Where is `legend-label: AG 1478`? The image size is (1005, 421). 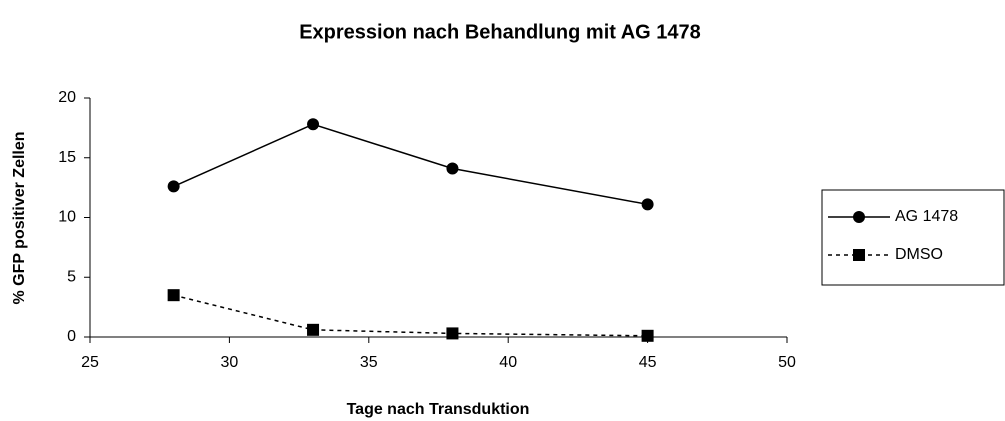 legend-label: AG 1478 is located at coordinates (926, 216).